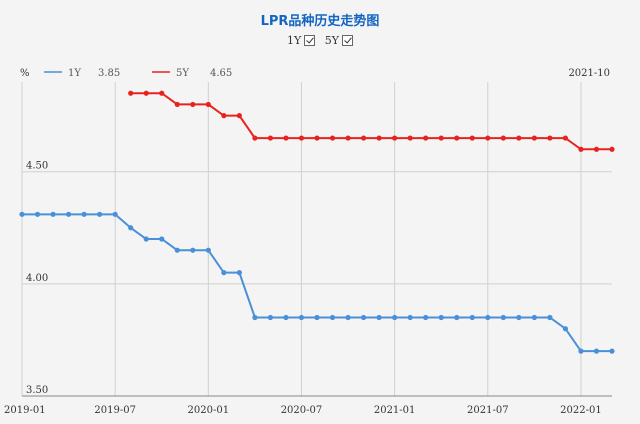 Image resolution: width=640 pixels, height=424 pixels. Describe the element at coordinates (395, 410) in the screenshot. I see `x-tick-label: 2021-01` at that location.